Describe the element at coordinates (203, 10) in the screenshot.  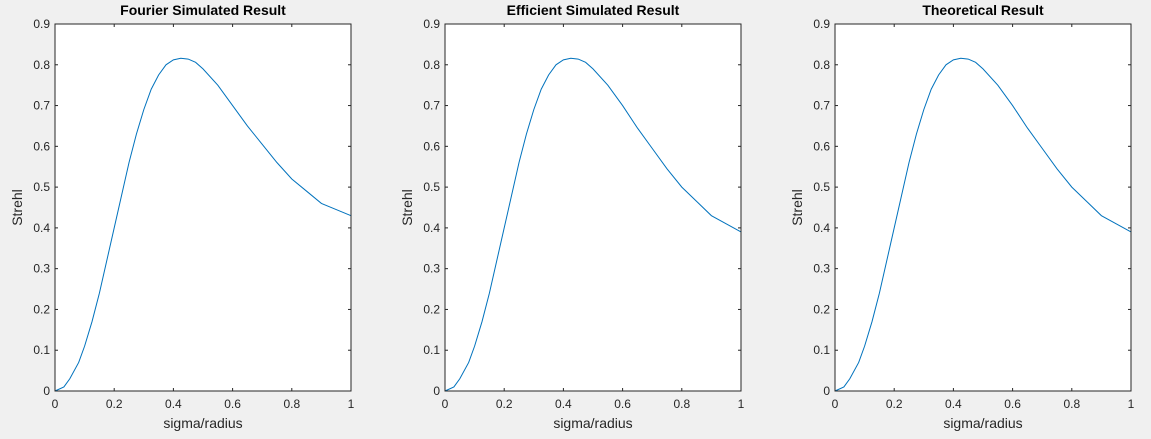
I see `chart-title: Fourier Simulated Result` at that location.